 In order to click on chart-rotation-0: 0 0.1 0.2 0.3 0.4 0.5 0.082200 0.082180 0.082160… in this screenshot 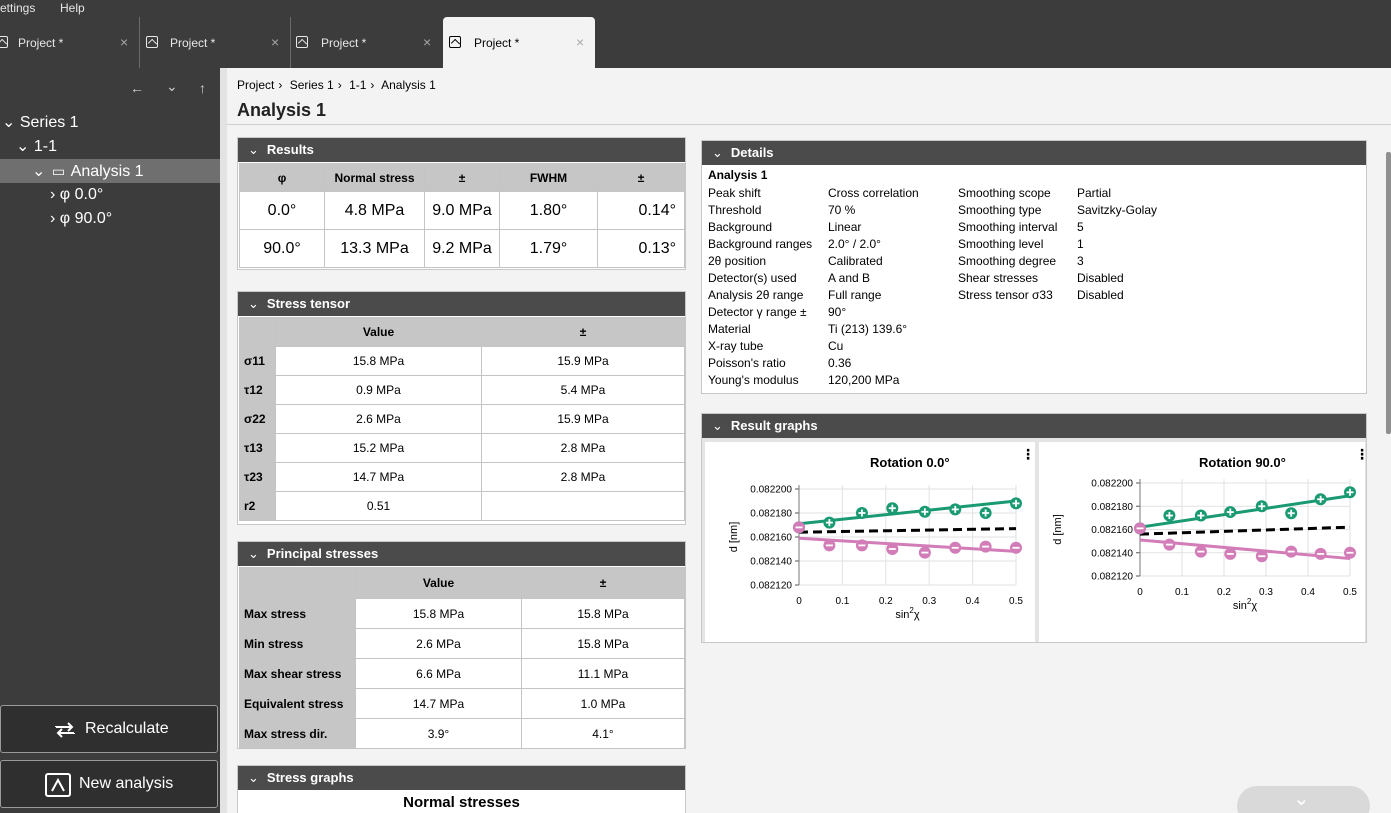, I will do `click(875, 553)`.